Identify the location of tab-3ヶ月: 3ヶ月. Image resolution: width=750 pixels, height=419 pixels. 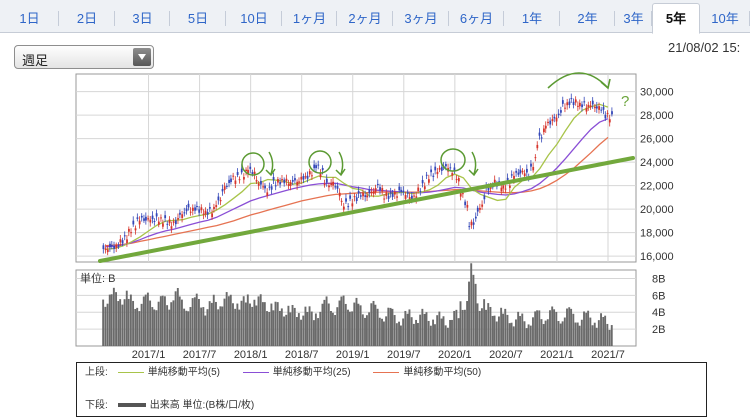
(421, 18).